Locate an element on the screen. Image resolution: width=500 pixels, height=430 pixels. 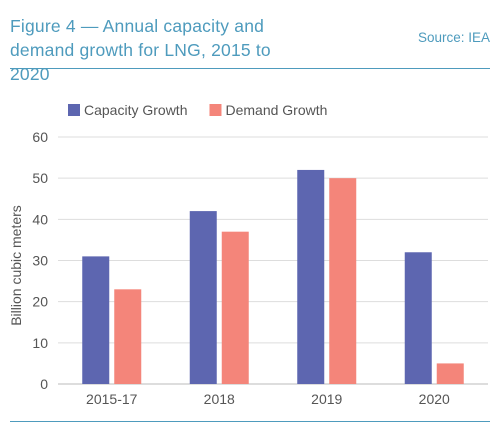
y-axis-ticks: 0 10 20 30 40 50 60 is located at coordinates (40, 260).